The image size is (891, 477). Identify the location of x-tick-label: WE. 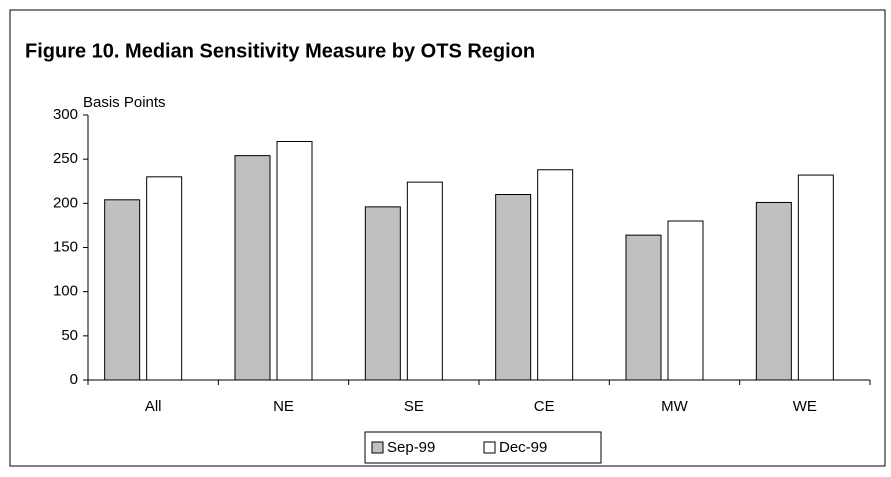
(805, 406).